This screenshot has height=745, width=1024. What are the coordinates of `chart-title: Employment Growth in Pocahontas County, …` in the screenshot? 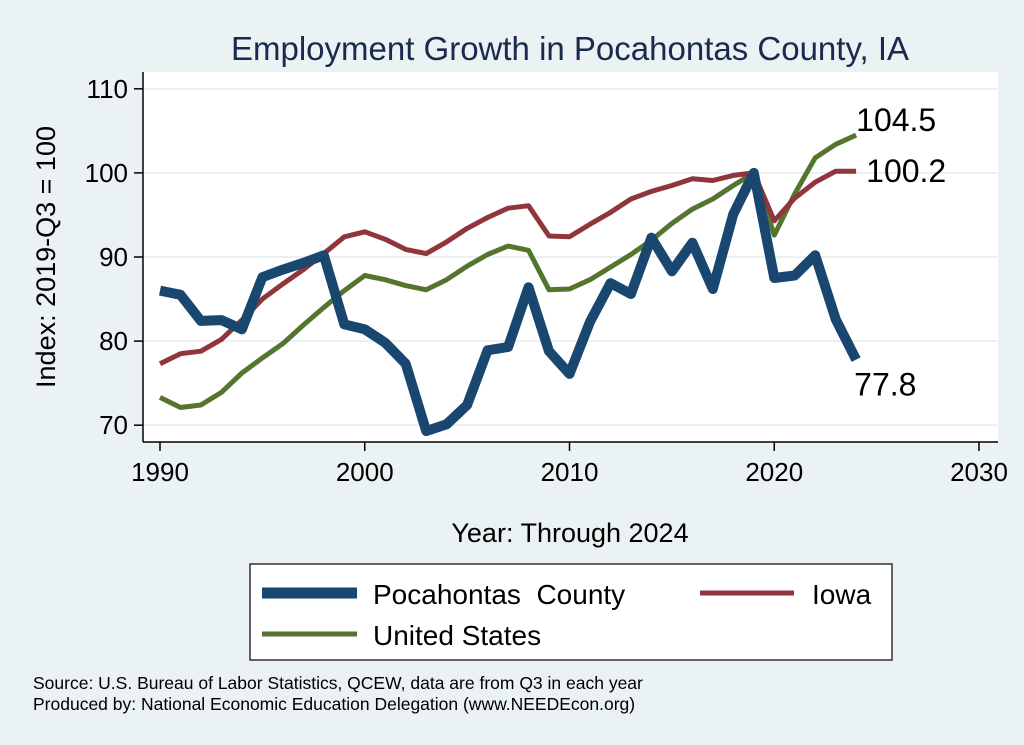 It's located at (570, 48).